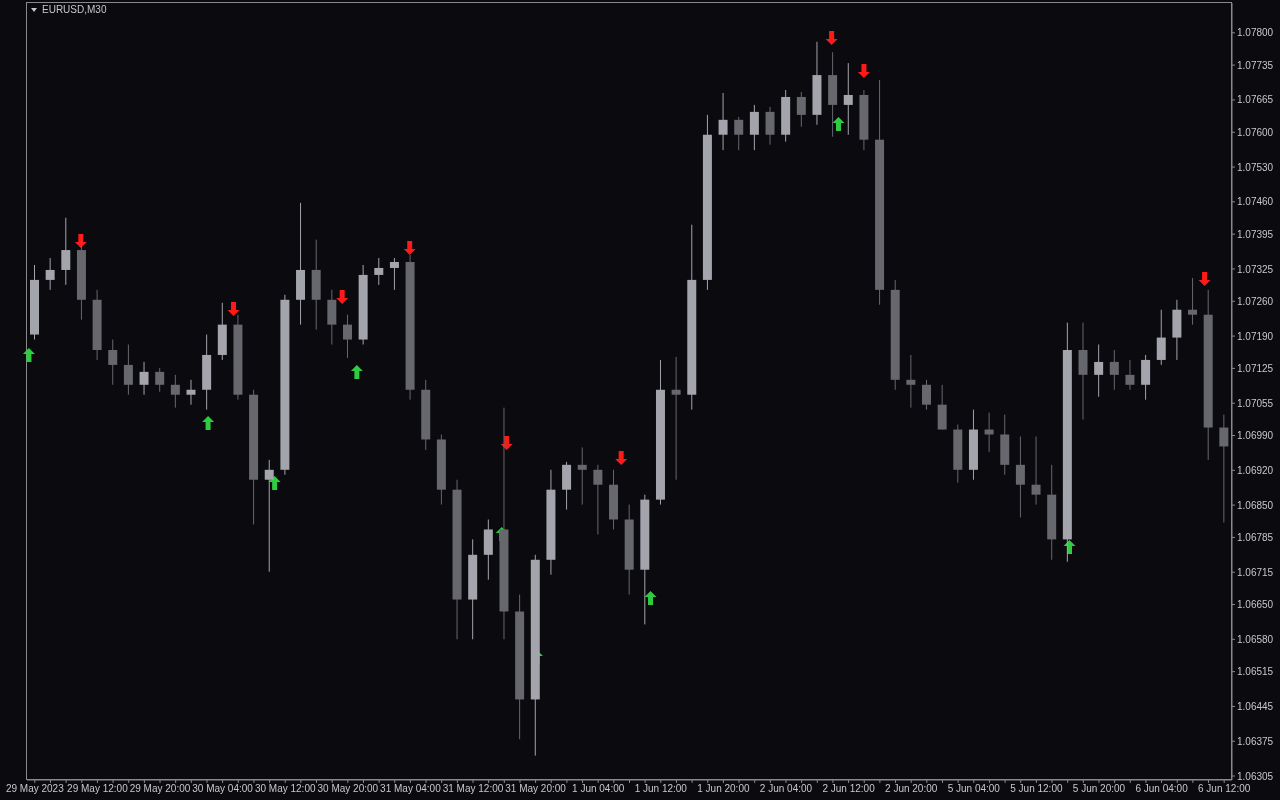  What do you see at coordinates (411, 789) in the screenshot?
I see `x-tick-label: 31 May 04:00` at bounding box center [411, 789].